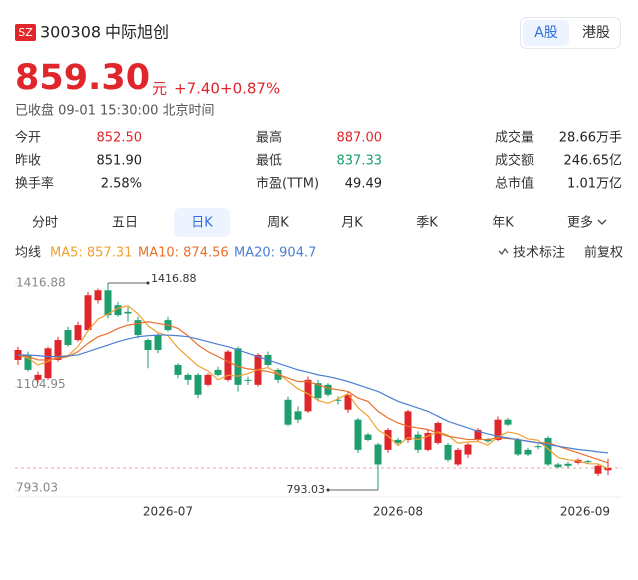  I want to click on y-tick-label: 1104.95, so click(41, 384).